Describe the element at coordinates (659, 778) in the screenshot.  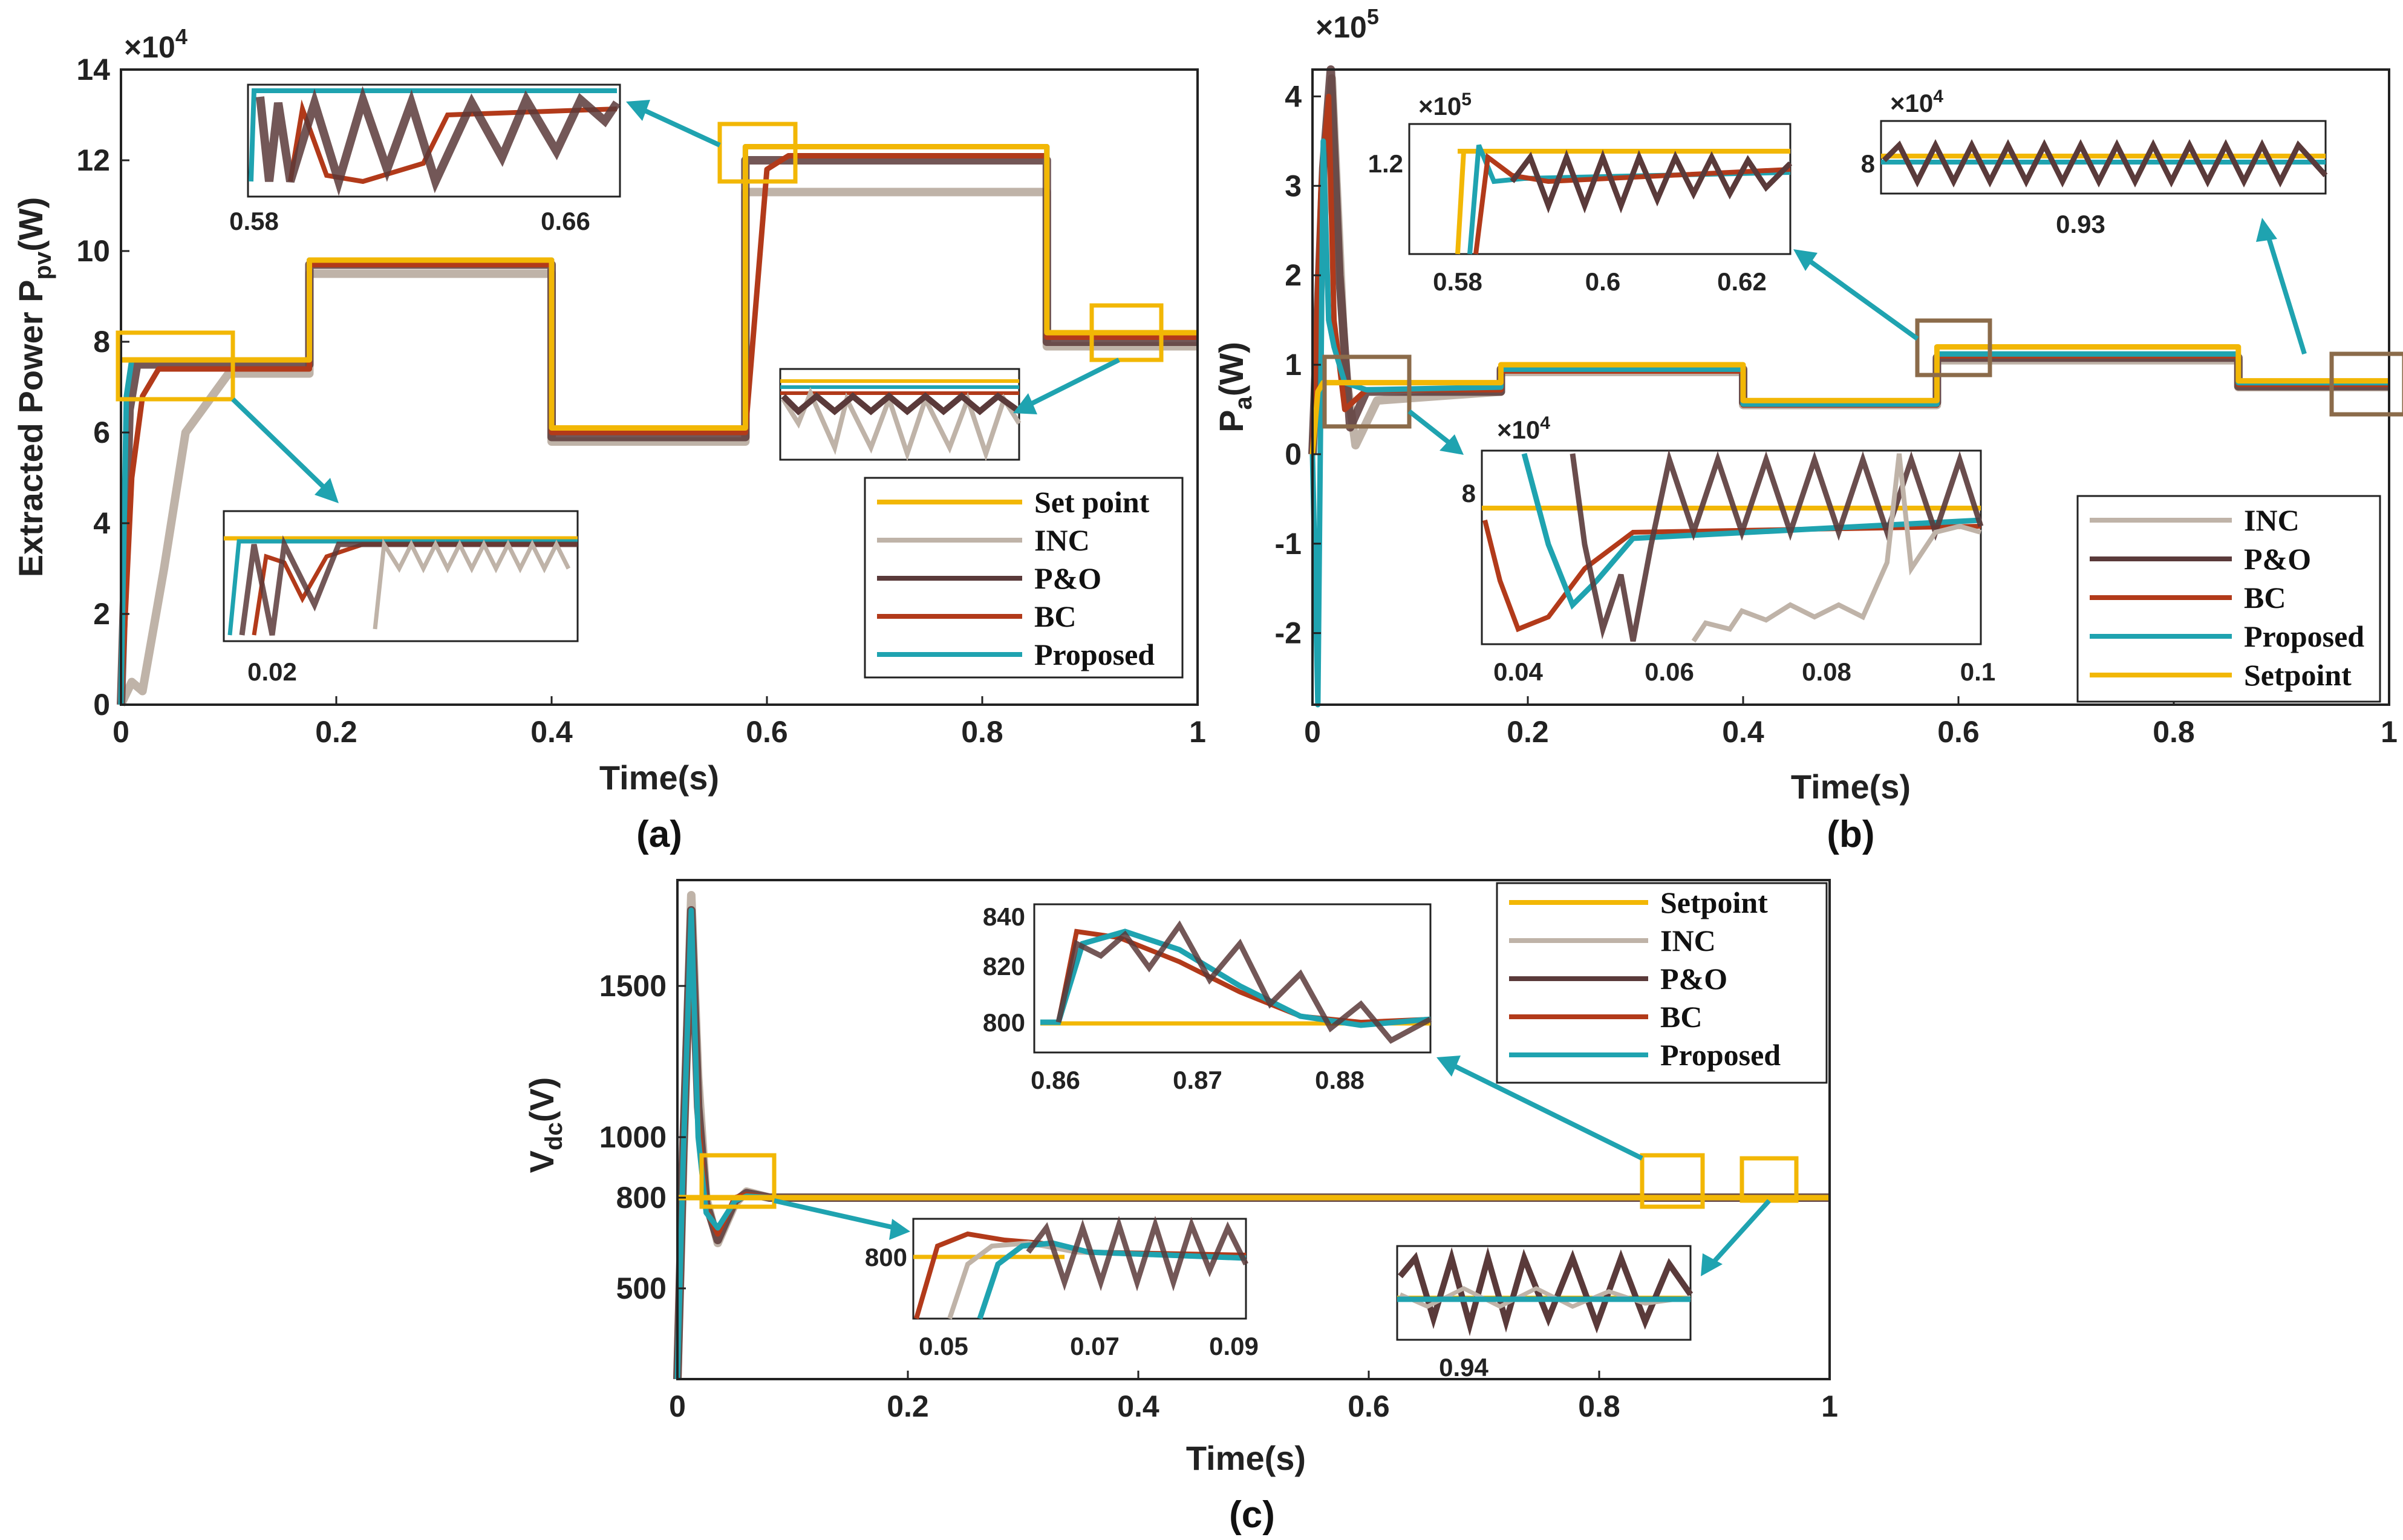
I see `panel-a-xlabel: Time(s)` at that location.